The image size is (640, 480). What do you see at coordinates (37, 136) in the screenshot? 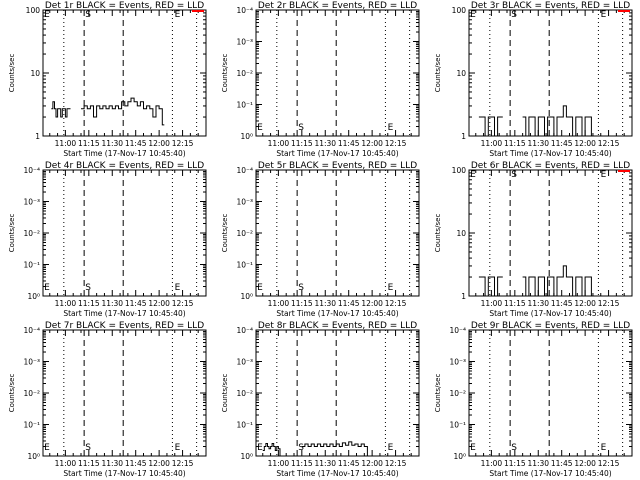
I see `y-tick-label: 1` at bounding box center [37, 136].